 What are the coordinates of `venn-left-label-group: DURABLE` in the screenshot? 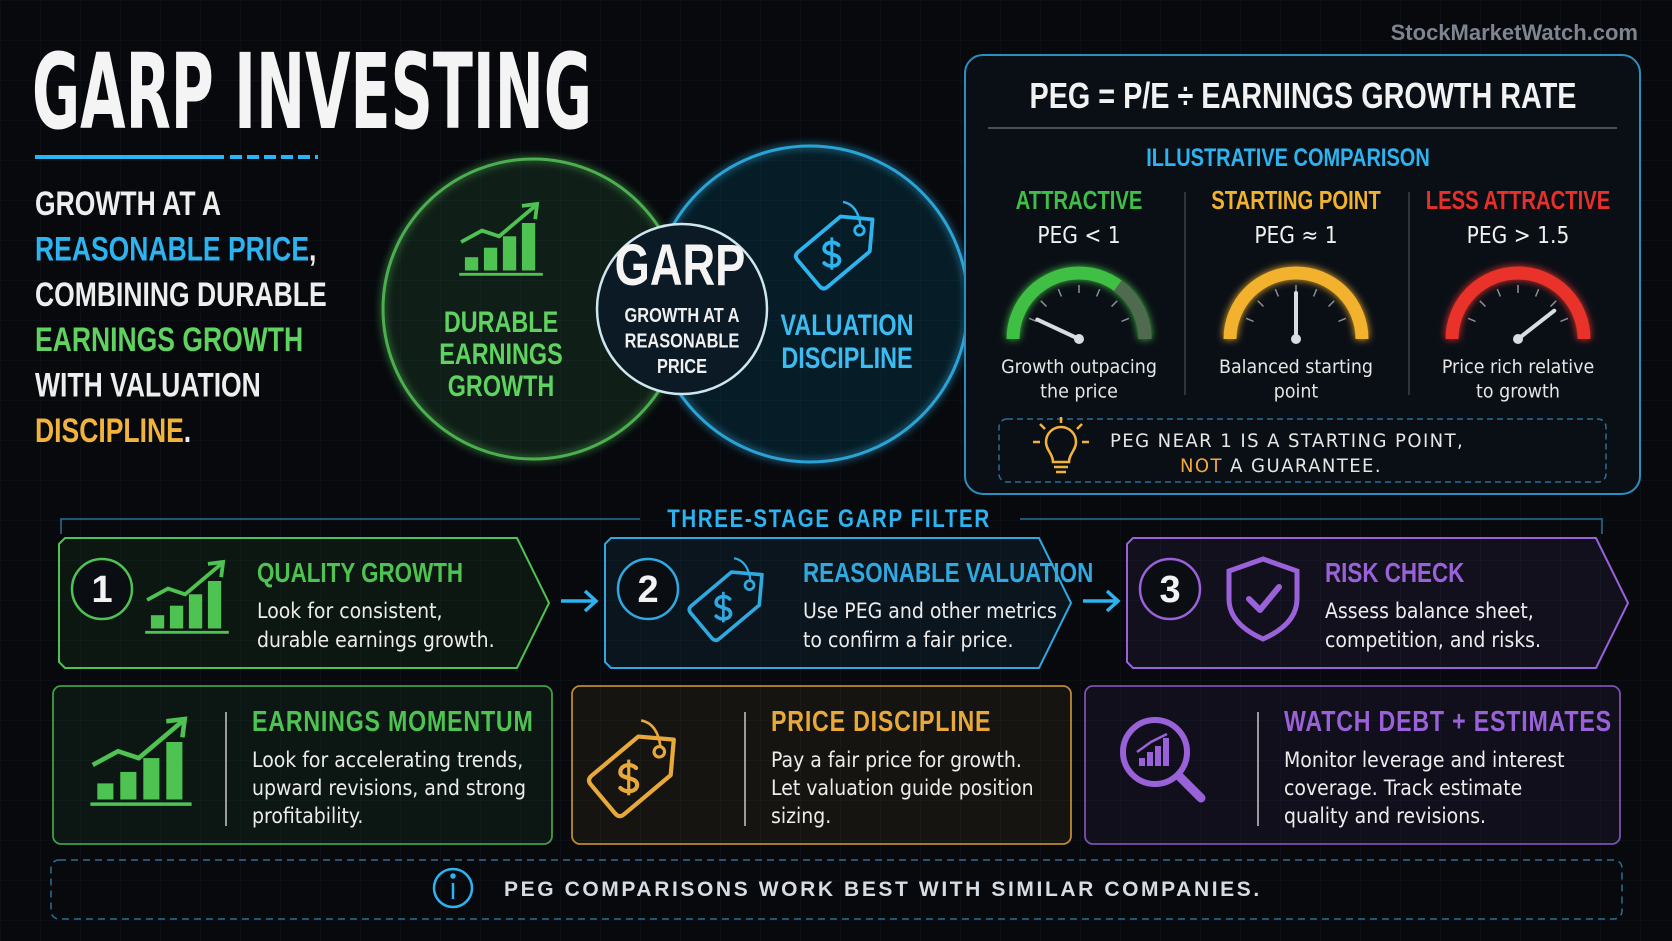 It's located at (501, 321).